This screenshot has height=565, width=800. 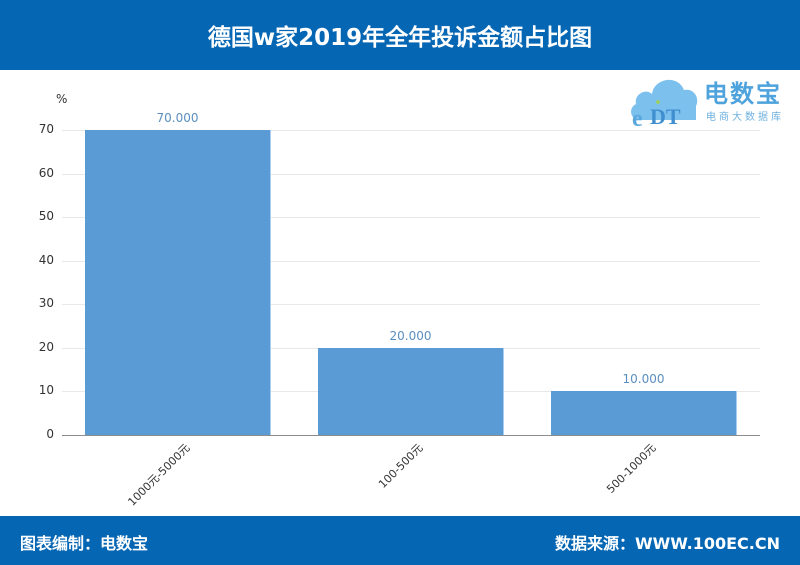 I want to click on data-label: 10.000, so click(x=643, y=379).